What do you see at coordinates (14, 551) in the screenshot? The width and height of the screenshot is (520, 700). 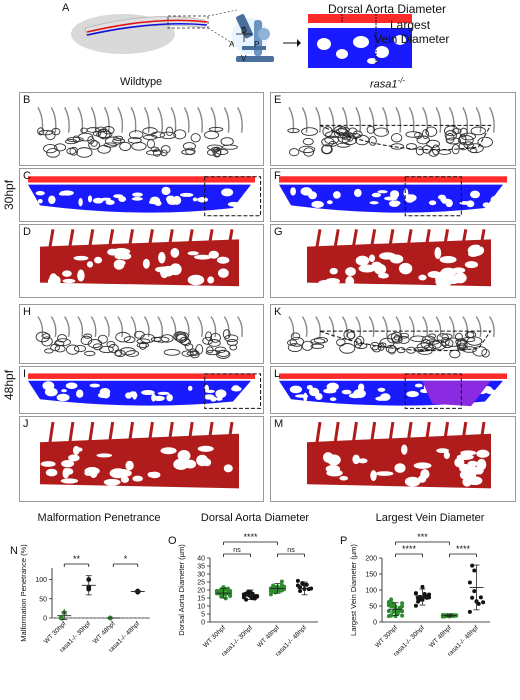 I see `panel-letter-n: N` at bounding box center [14, 551].